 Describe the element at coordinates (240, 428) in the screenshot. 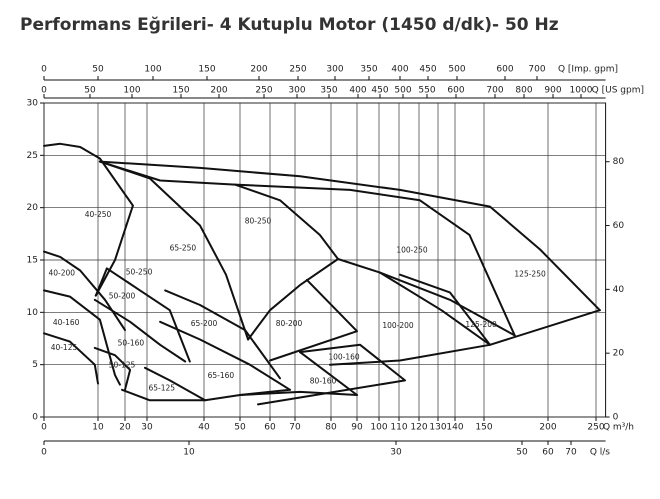

I see `x-tick-label: 50` at that location.